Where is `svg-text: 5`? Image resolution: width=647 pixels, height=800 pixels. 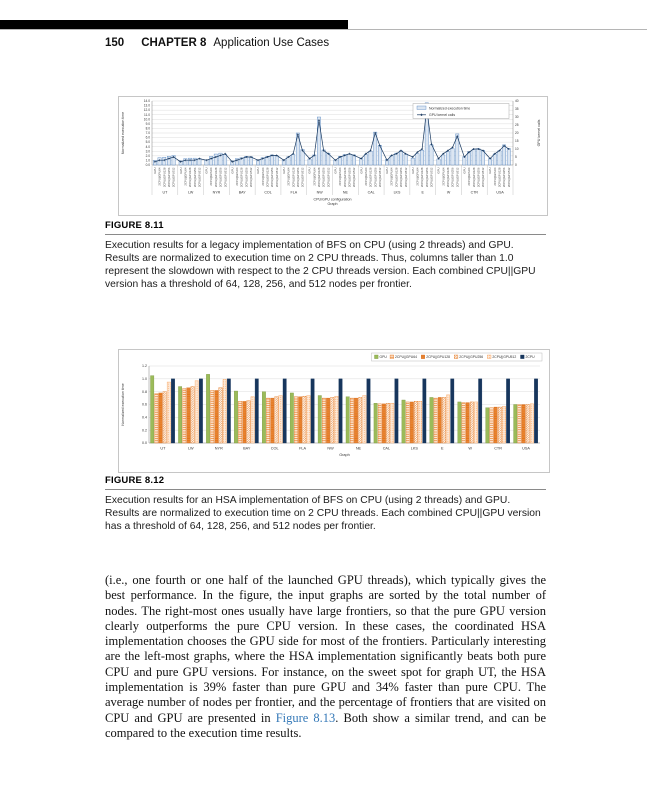
svg-text: 5 is located at coordinates (516, 157).